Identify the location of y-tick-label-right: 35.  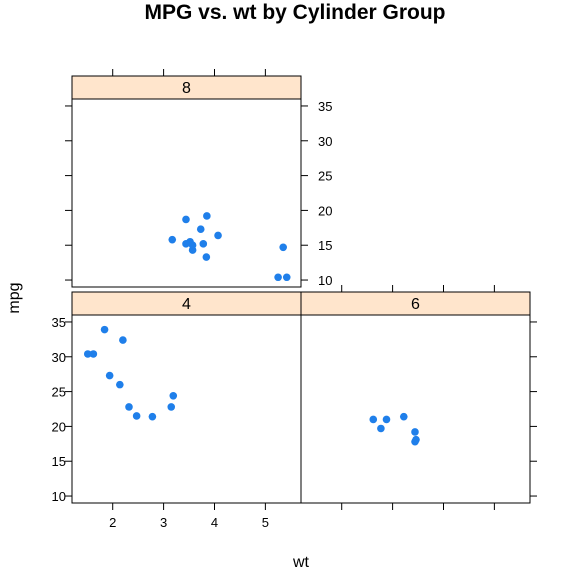
(325, 106).